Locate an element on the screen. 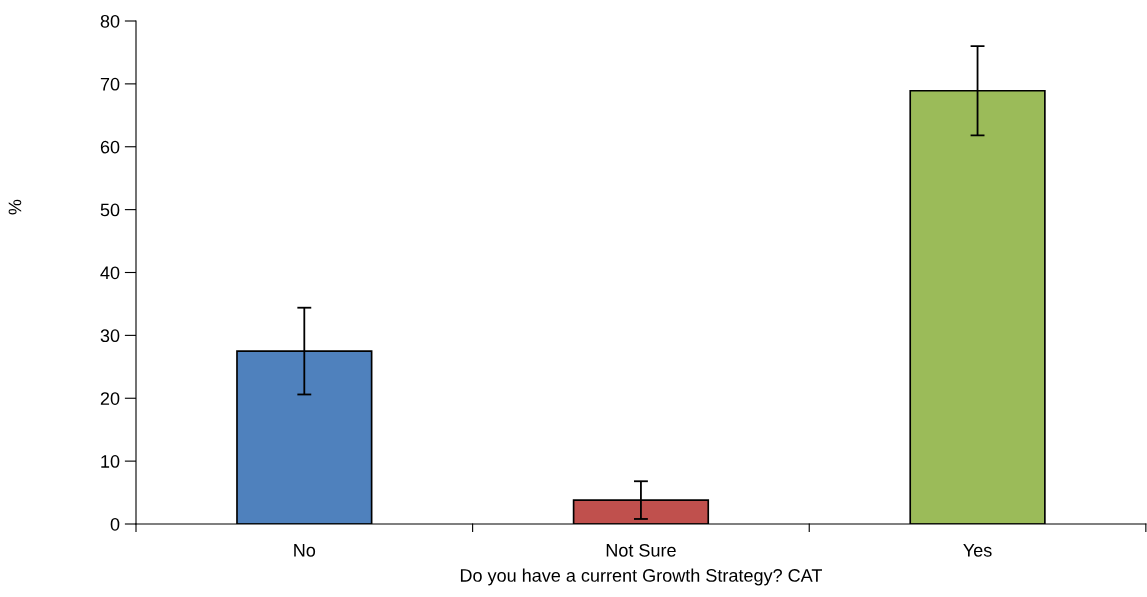 Image resolution: width=1147 pixels, height=597 pixels. y-tick-label: 70 is located at coordinates (110, 84).